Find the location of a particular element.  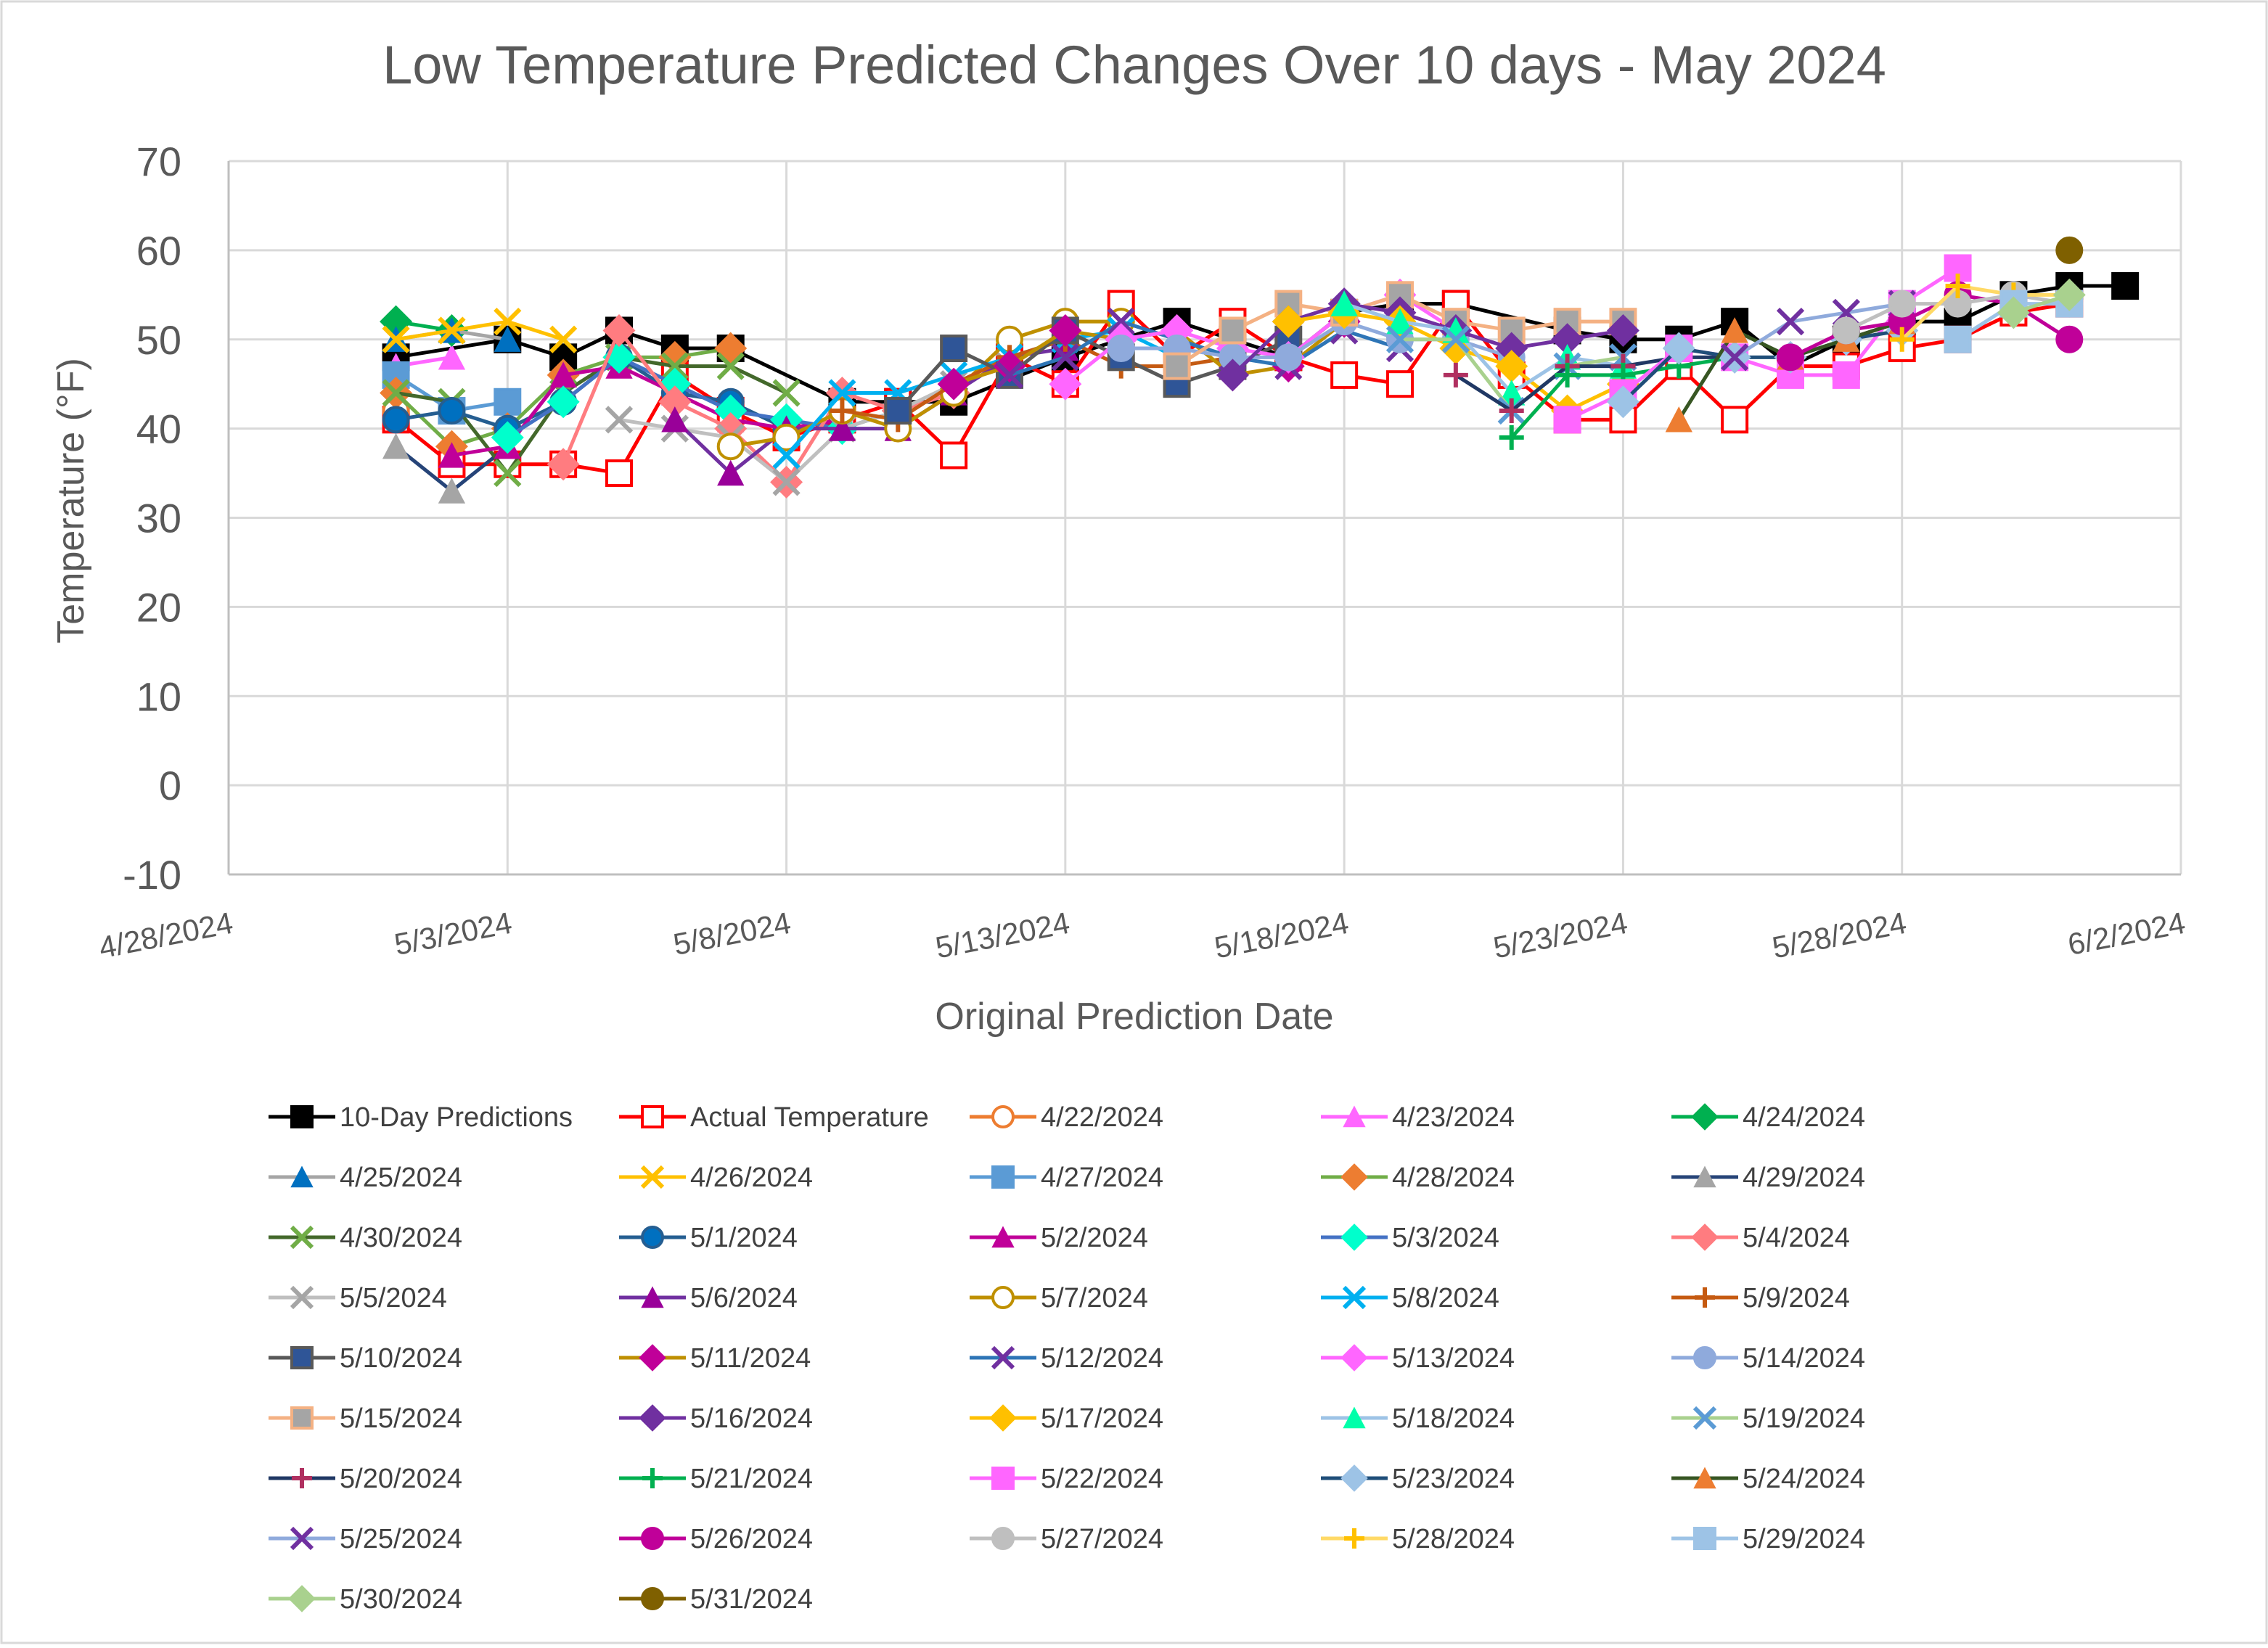

legend-item: 5/22/2024 is located at coordinates (1066, 1479).